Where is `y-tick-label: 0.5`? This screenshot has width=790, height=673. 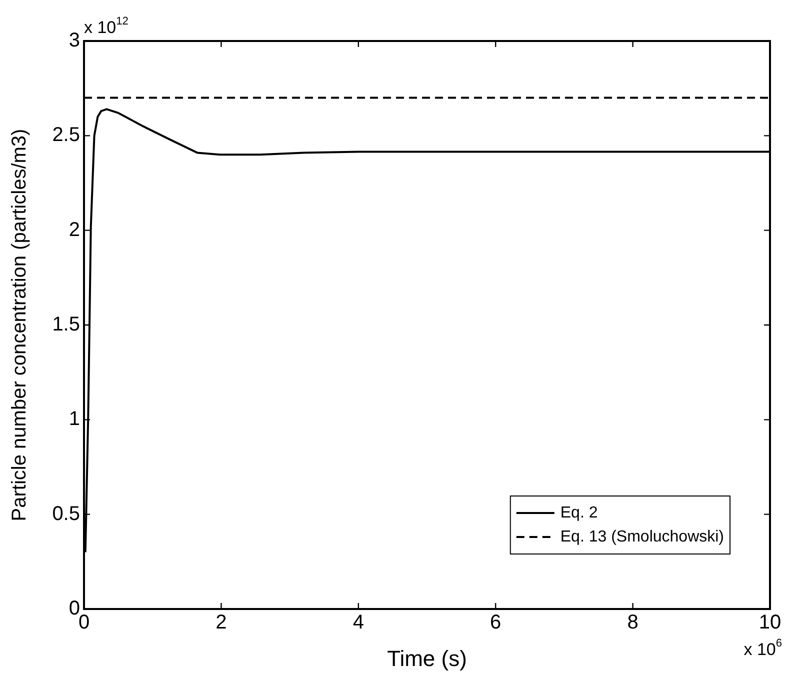 y-tick-label: 0.5 is located at coordinates (66, 513).